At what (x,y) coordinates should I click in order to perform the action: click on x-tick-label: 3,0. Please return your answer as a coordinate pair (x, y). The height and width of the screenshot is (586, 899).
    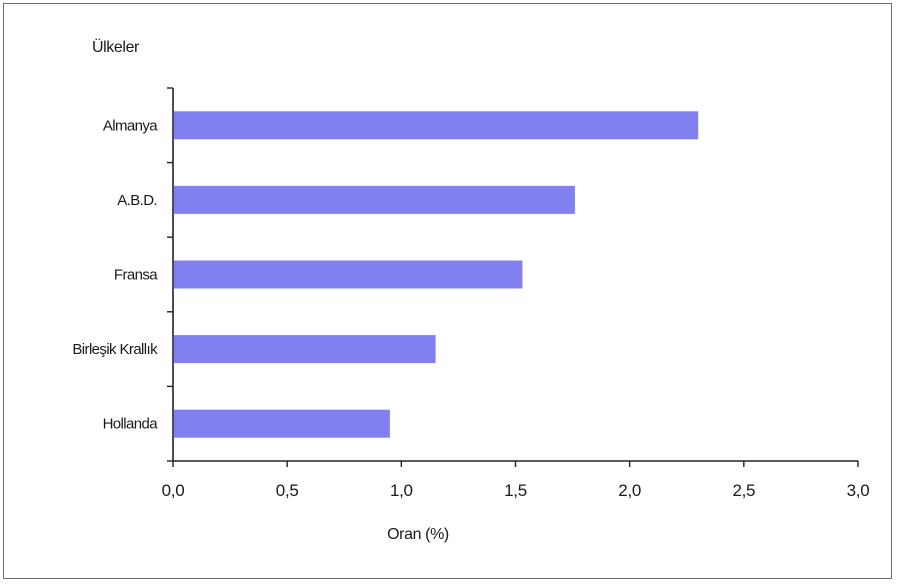
    Looking at the image, I should click on (858, 490).